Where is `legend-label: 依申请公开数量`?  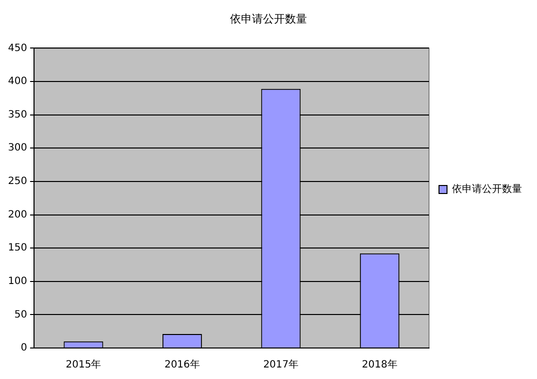 legend-label: 依申请公开数量 is located at coordinates (487, 189).